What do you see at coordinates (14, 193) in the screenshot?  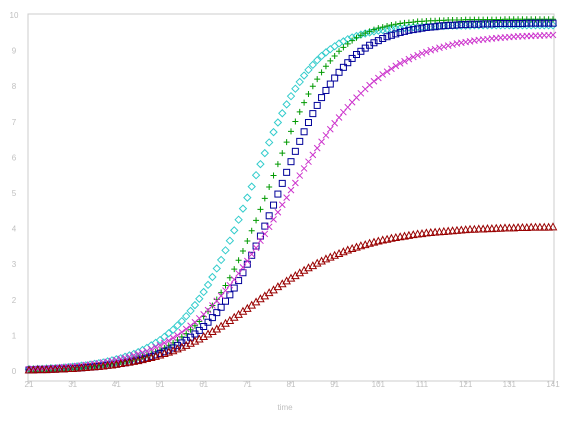 I see `y-axis-ticks: 0 1 2 3 4 5 6 7 8 9 10` at bounding box center [14, 193].